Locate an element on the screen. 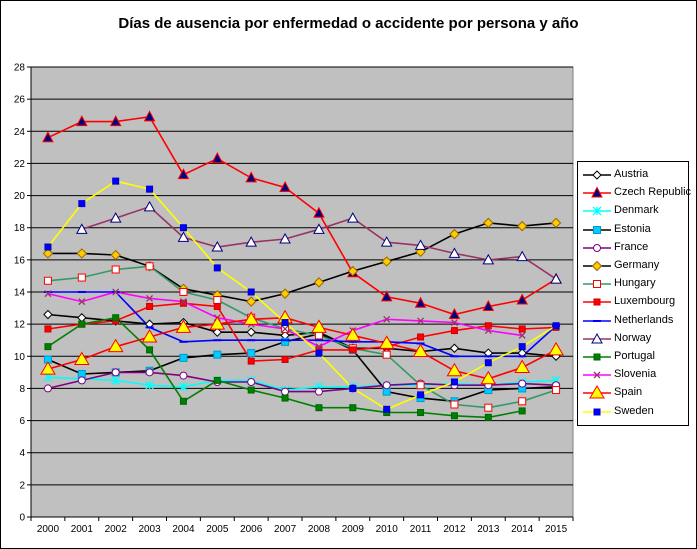 The height and width of the screenshot is (549, 697). legend-item-denmark: Denmark is located at coordinates (633, 211).